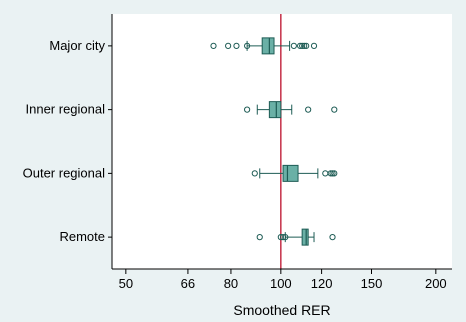 This screenshot has width=466, height=322. What do you see at coordinates (372, 283) in the screenshot?
I see `x-tick-label: 150` at bounding box center [372, 283].